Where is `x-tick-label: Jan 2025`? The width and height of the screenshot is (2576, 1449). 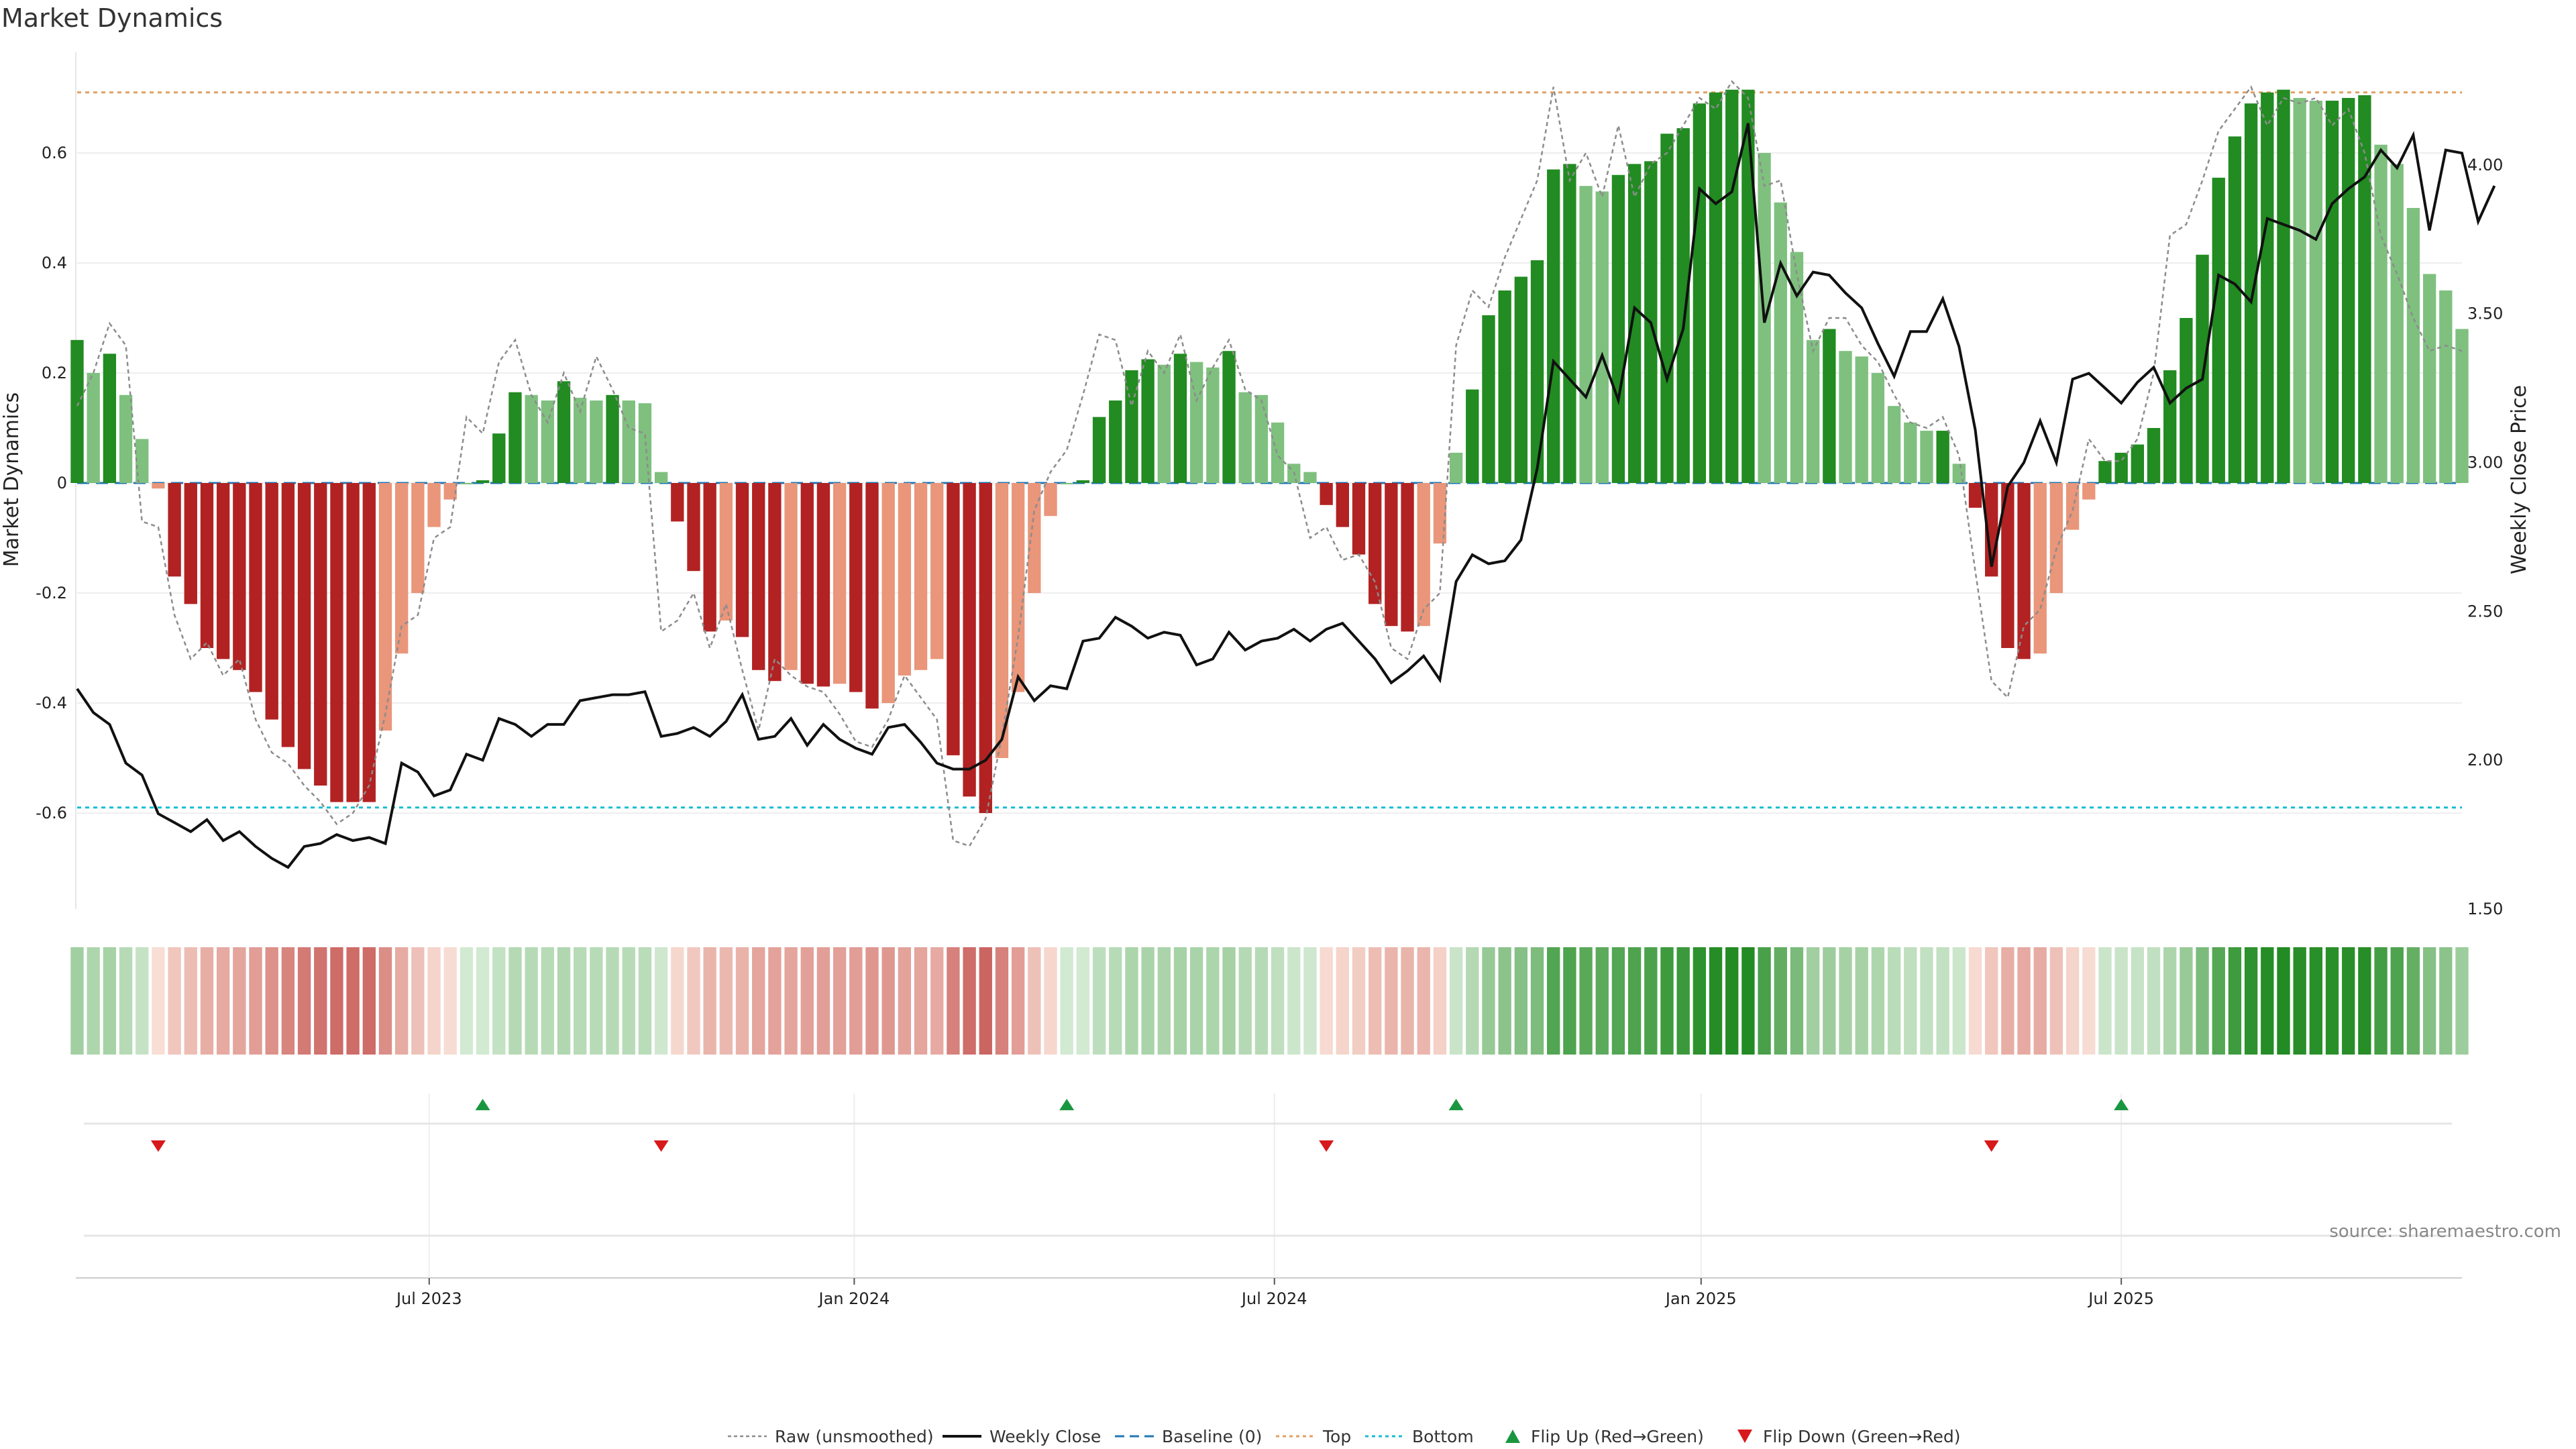
x-tick-label: Jan 2025 is located at coordinates (1700, 1298).